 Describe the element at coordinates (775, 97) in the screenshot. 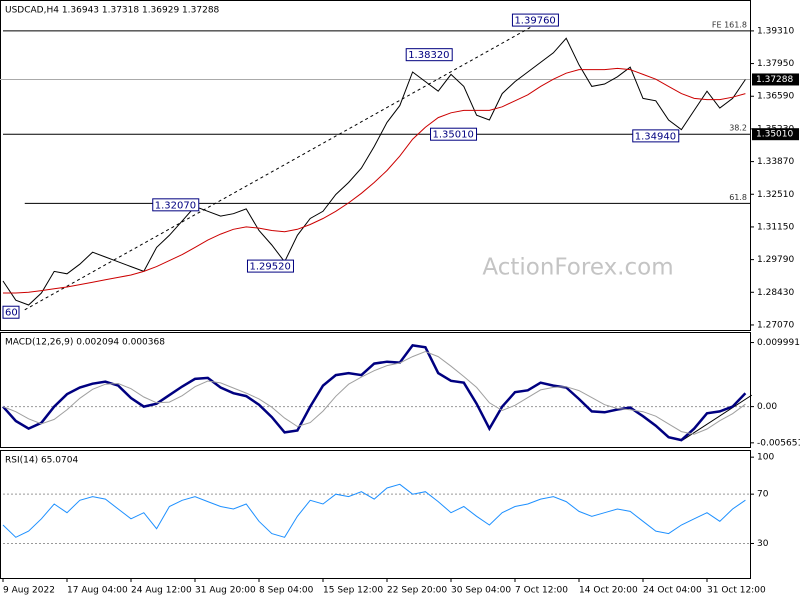

I see `y-tick-label: 1.36590` at that location.